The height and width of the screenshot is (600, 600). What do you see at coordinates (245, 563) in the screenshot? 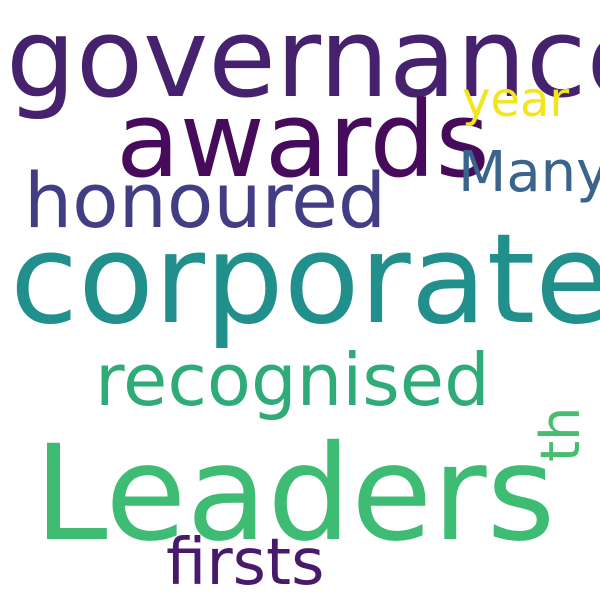
I see `word-firsts: firsts` at bounding box center [245, 563].